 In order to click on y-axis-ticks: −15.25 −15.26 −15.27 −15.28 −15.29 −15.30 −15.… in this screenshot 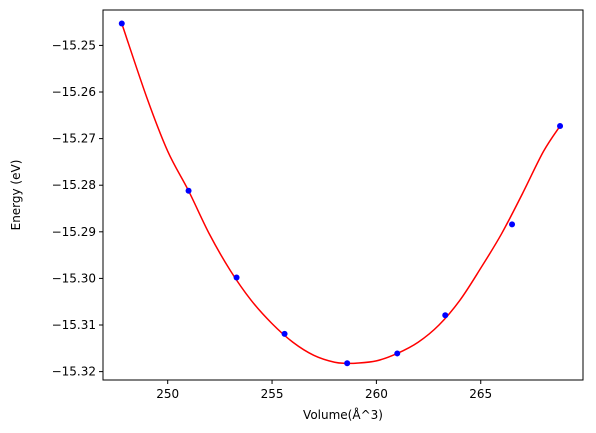, I will do `click(77, 208)`.